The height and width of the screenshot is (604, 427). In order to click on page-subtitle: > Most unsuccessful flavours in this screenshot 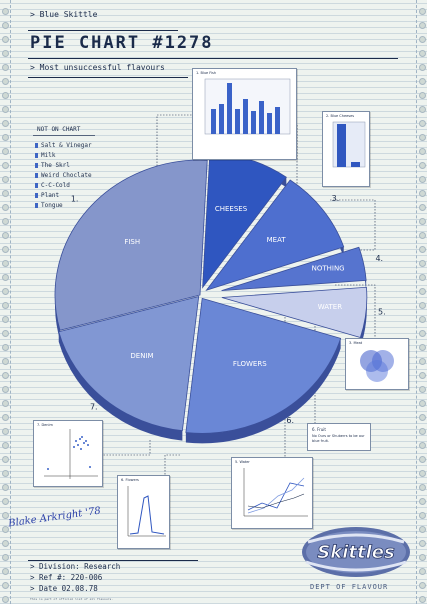, I will do `click(97, 67)`.